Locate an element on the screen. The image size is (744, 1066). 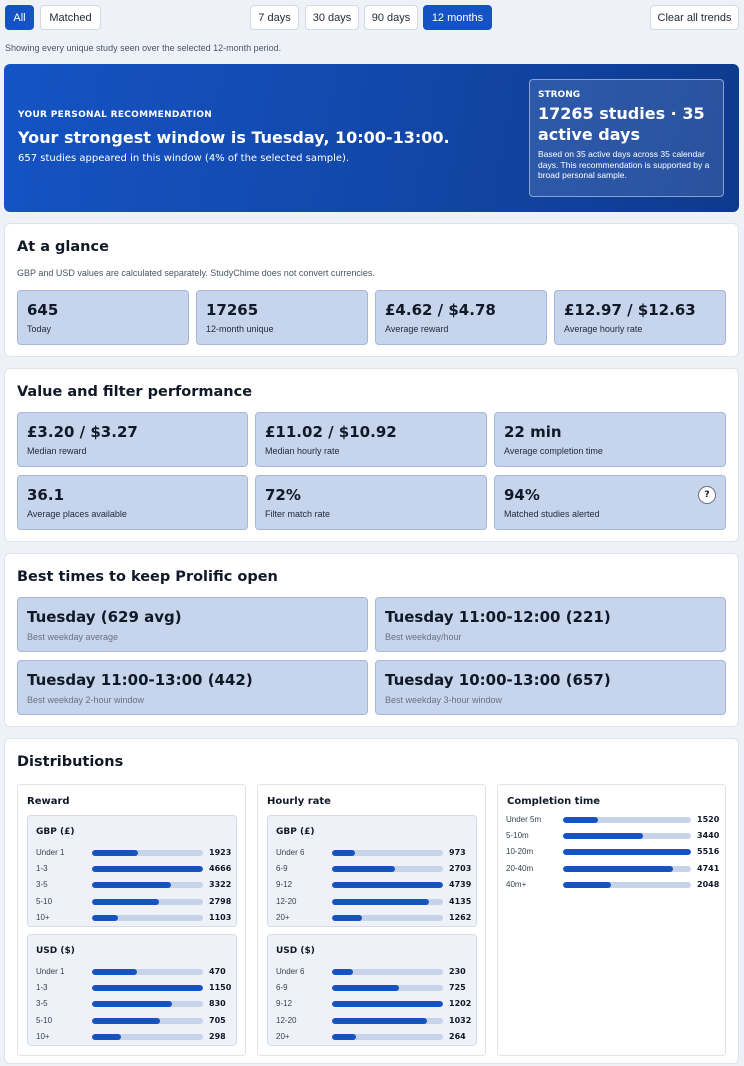
distribution-row: 3-5 830 is located at coordinates (132, 1004).